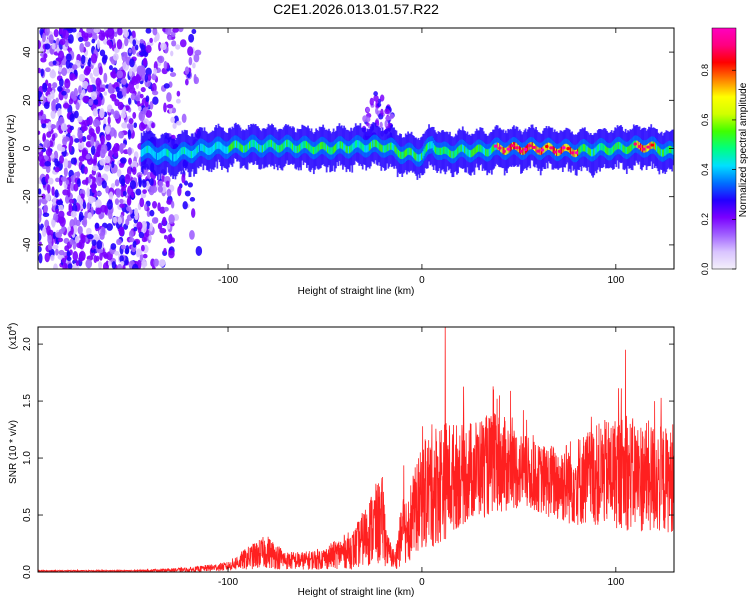  I want to click on colorbar-label: Normalized spectral amplitude, so click(743, 149).